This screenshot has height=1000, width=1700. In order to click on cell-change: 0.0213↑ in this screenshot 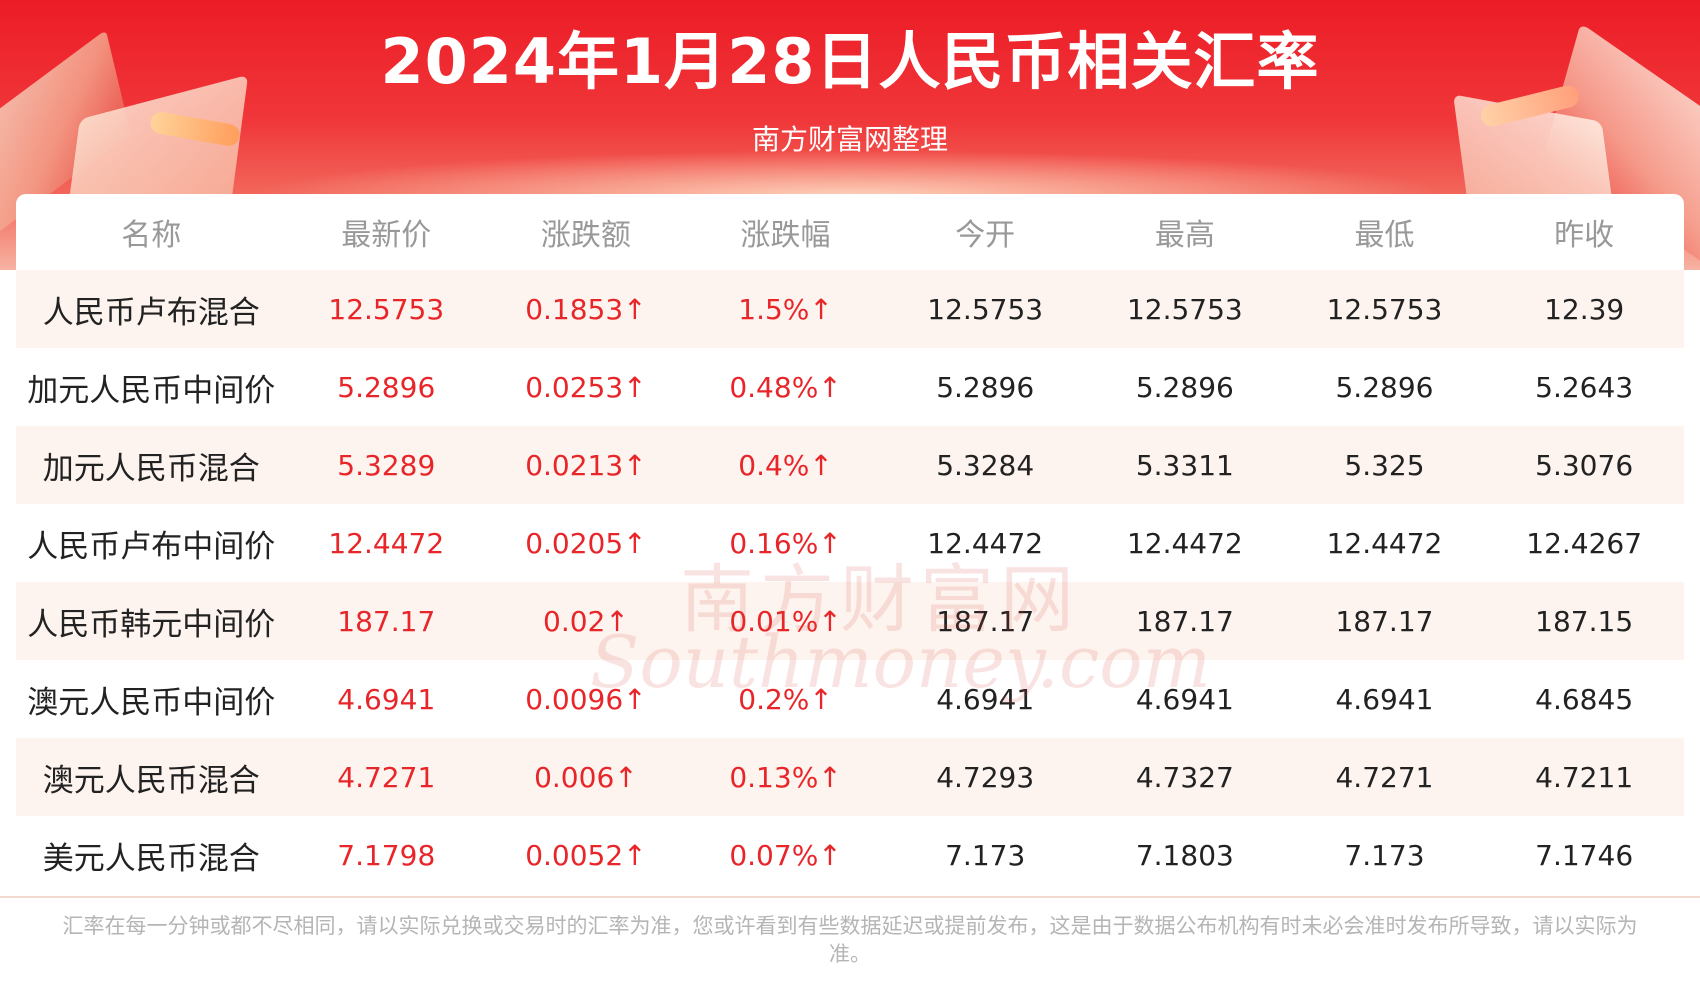, I will do `click(586, 465)`.